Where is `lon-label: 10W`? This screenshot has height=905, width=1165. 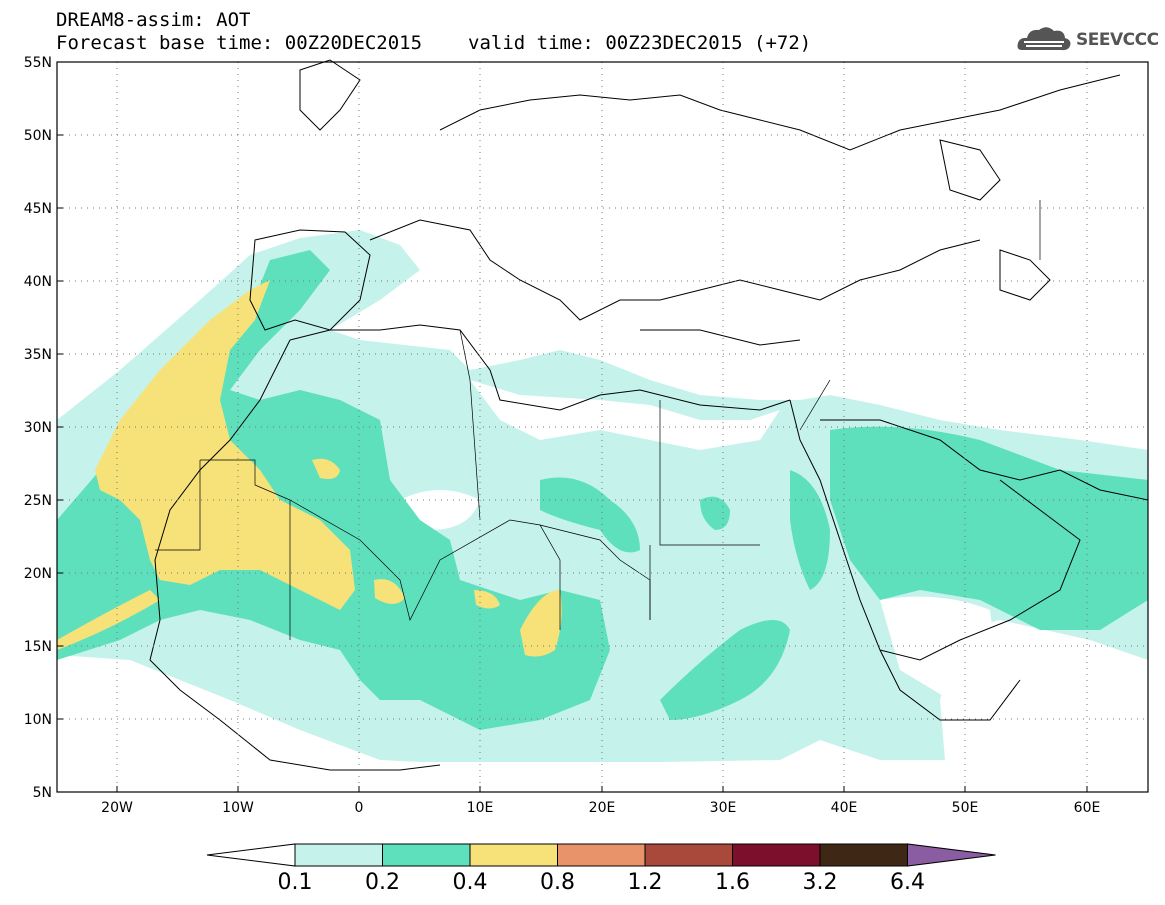
lon-label: 10W is located at coordinates (238, 808).